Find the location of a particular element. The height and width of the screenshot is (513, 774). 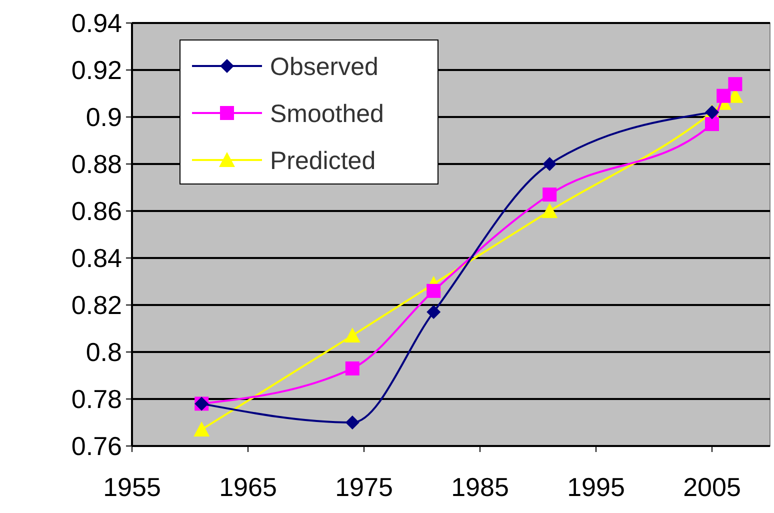

legend-label: Predicted is located at coordinates (323, 160).